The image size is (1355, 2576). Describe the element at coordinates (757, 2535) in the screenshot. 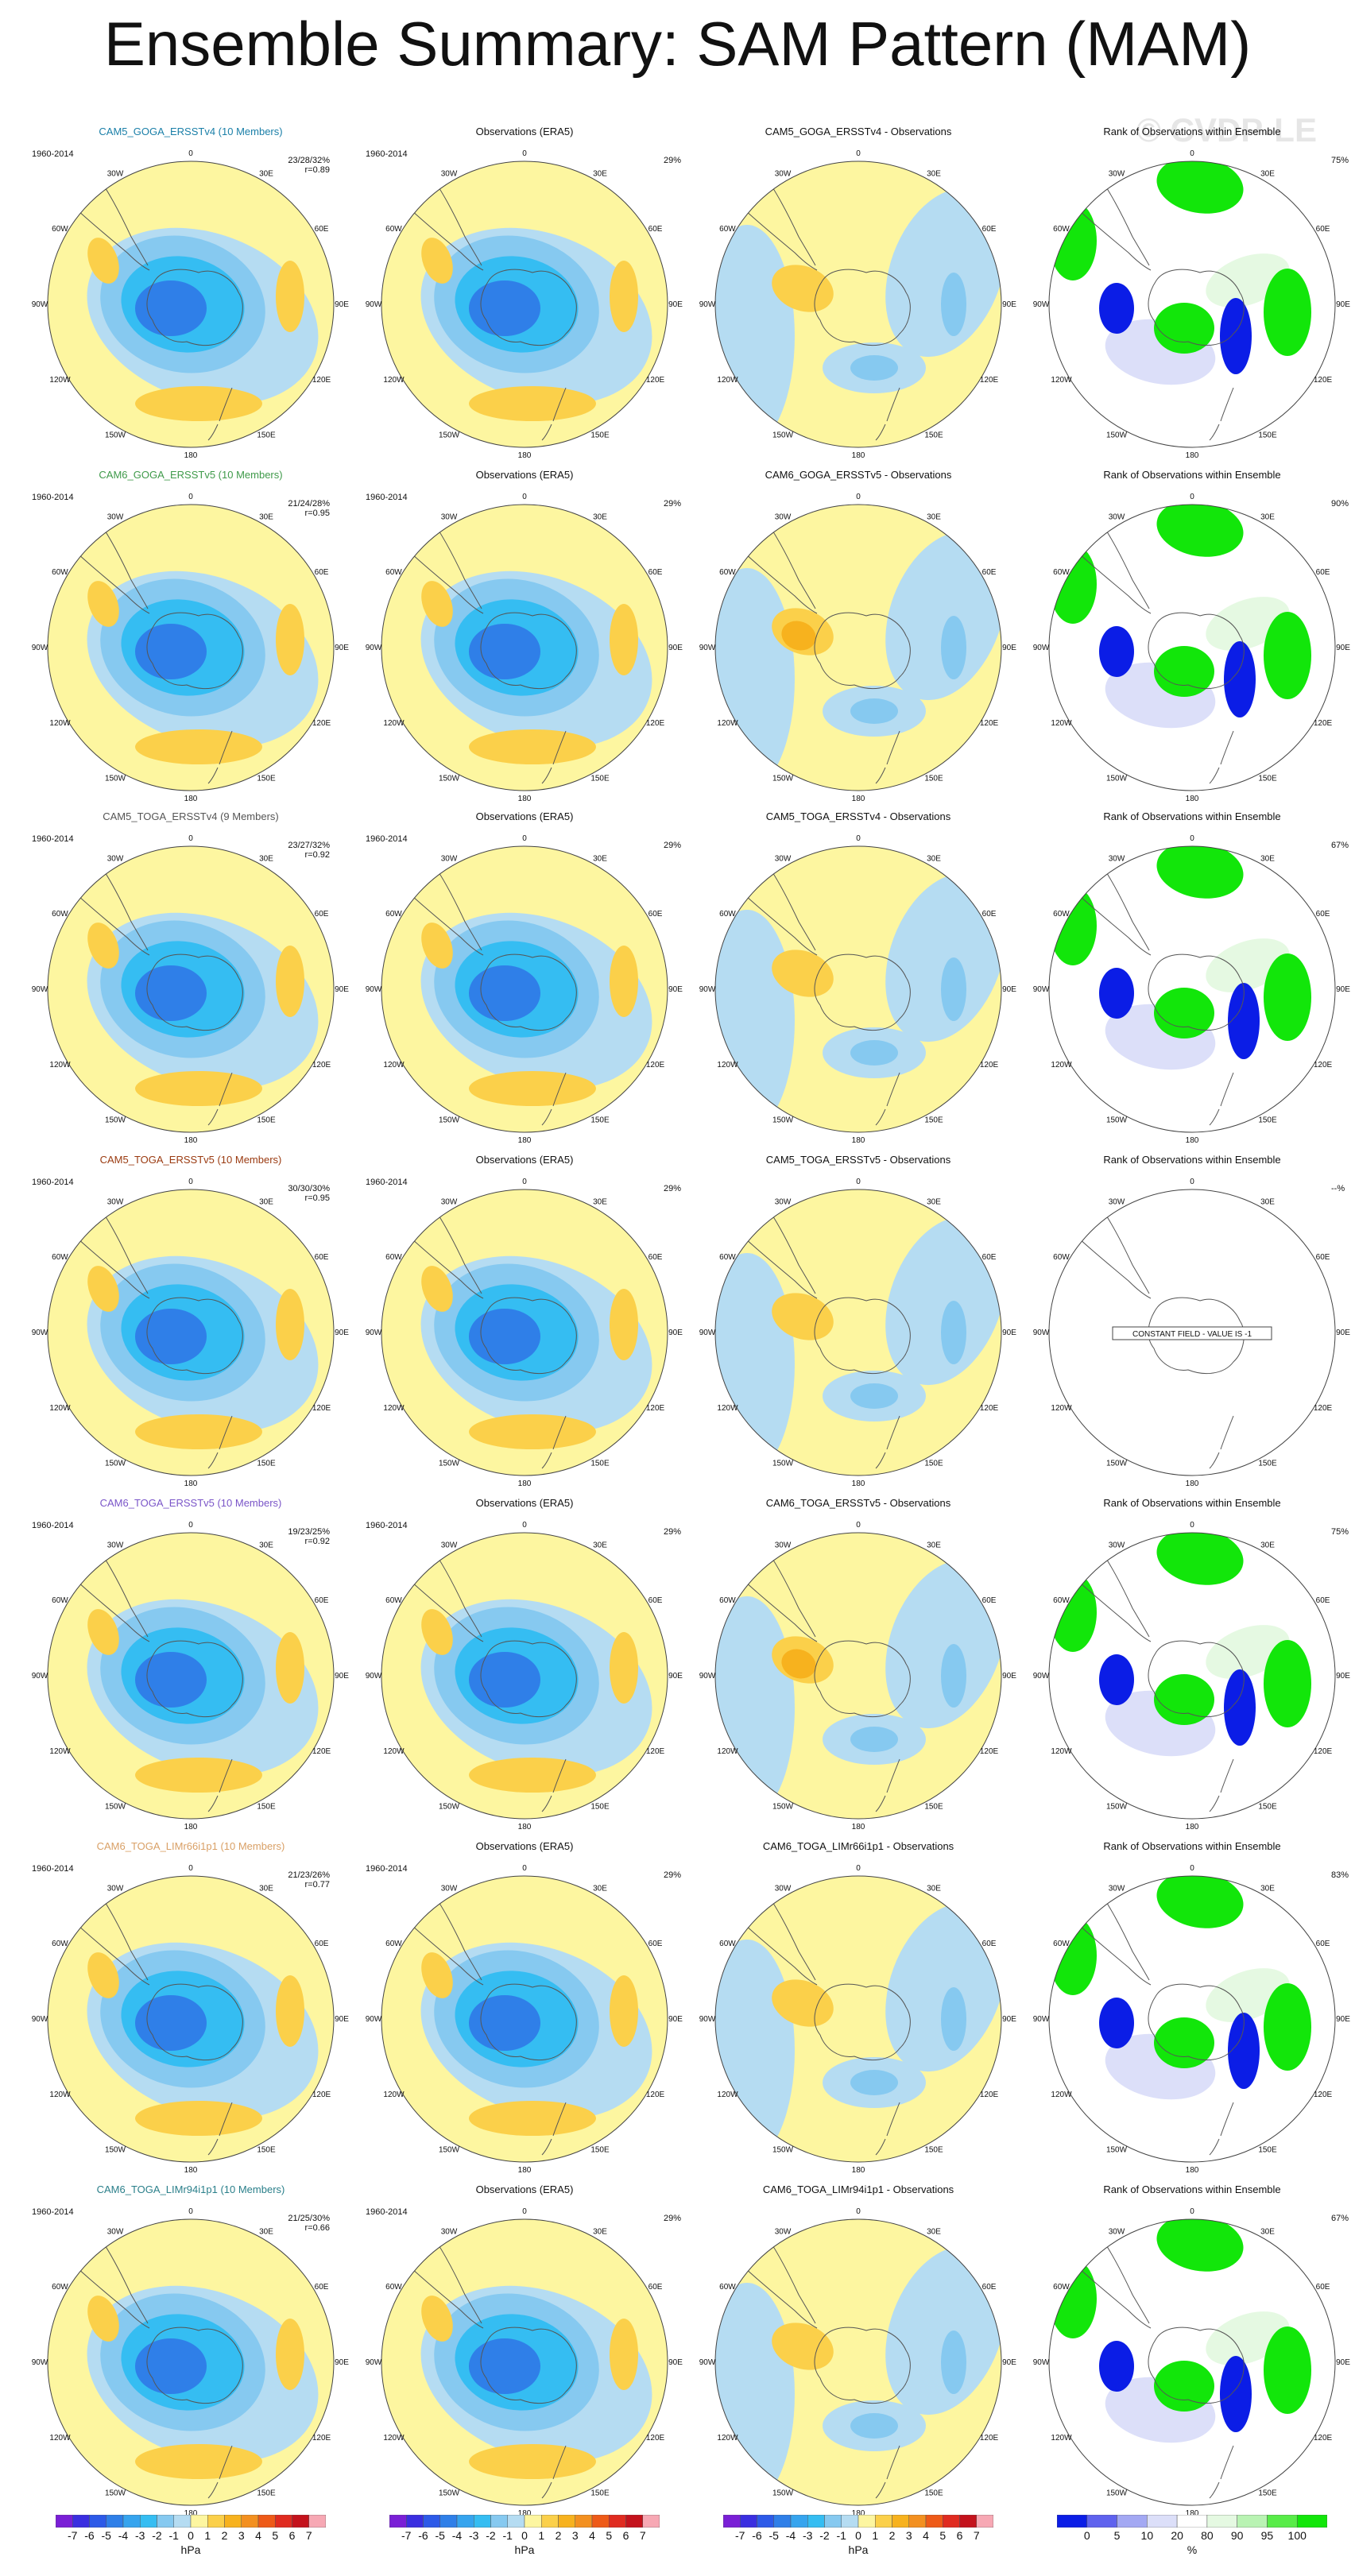

I see `colorbar-tick-label: -6` at that location.